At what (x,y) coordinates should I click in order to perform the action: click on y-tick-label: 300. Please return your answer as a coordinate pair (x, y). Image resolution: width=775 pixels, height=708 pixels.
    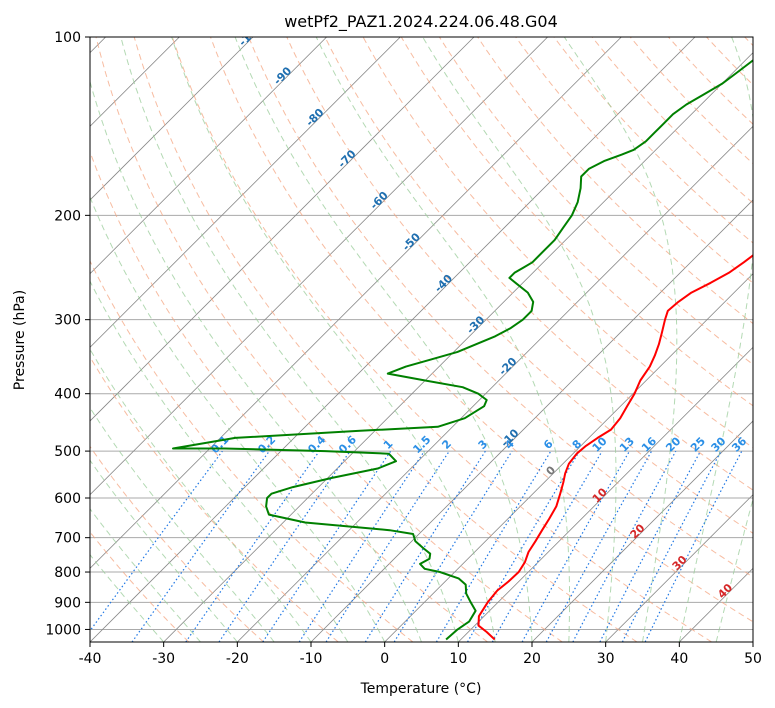
    Looking at the image, I should click on (67, 321).